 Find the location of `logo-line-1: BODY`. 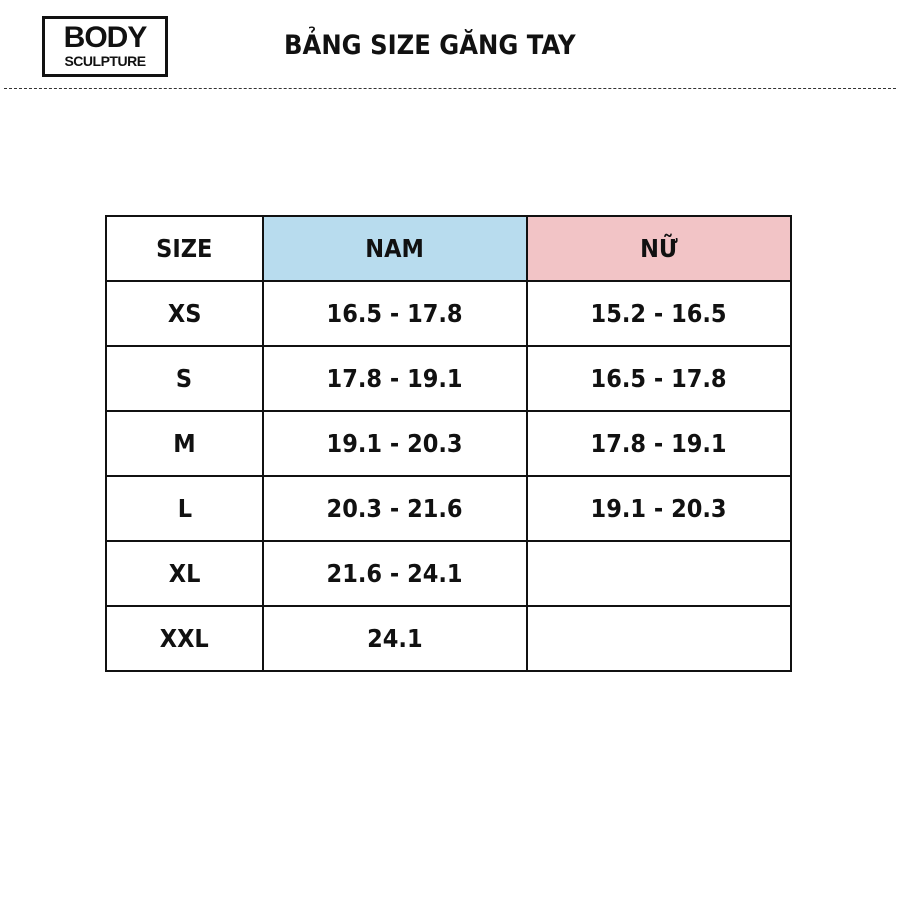

logo-line-1: BODY is located at coordinates (105, 37).